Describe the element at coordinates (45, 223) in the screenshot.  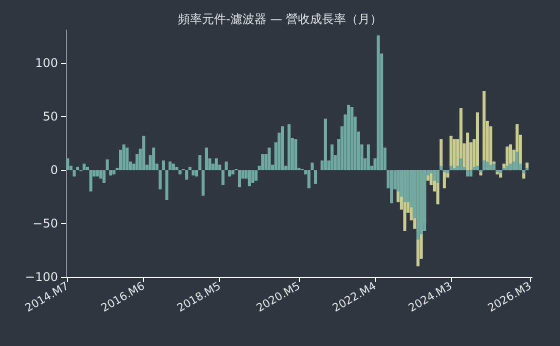
I see `y-tick-label: −50` at that location.